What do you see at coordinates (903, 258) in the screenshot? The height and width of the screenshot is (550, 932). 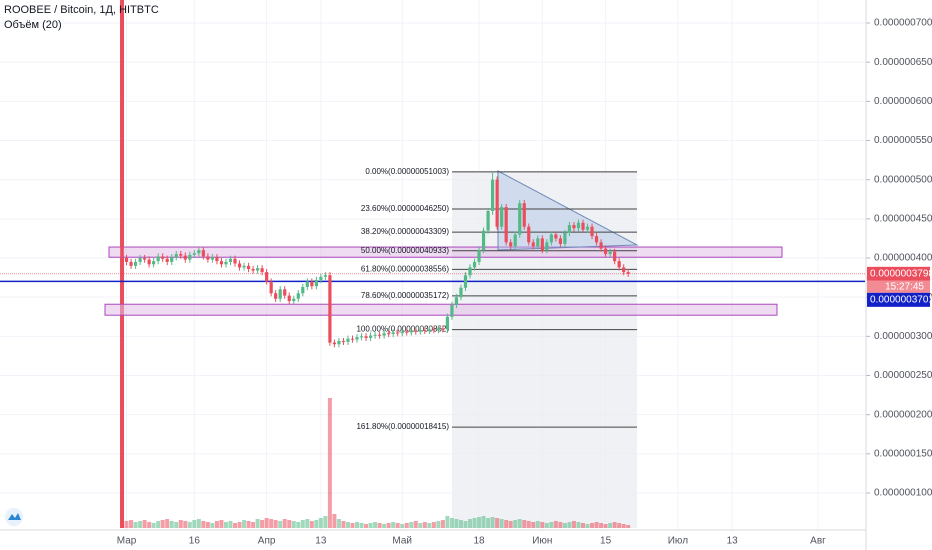 I see `y-tick-label: 0.00000040000` at bounding box center [903, 258].